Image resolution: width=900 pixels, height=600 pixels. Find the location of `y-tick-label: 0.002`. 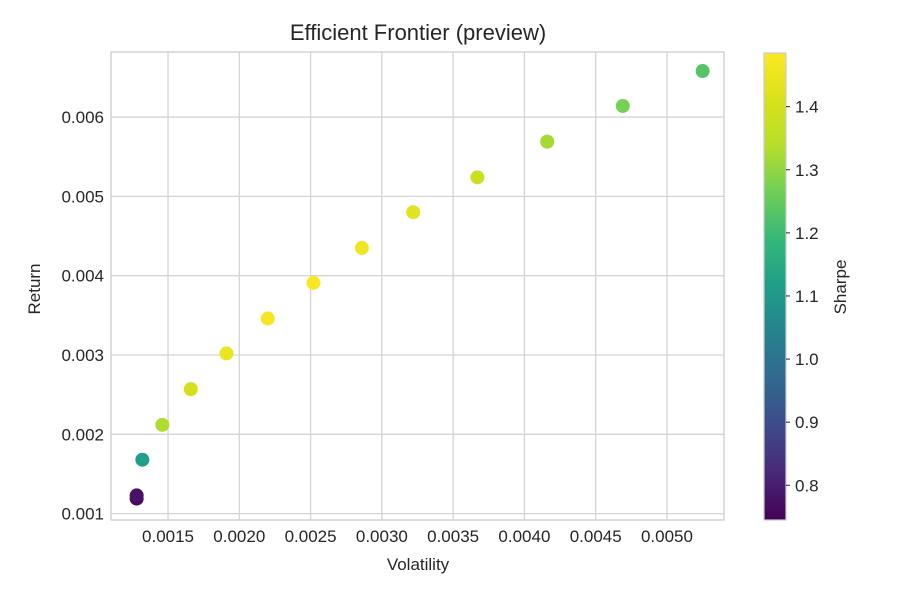

y-tick-label: 0.002 is located at coordinates (82, 434).